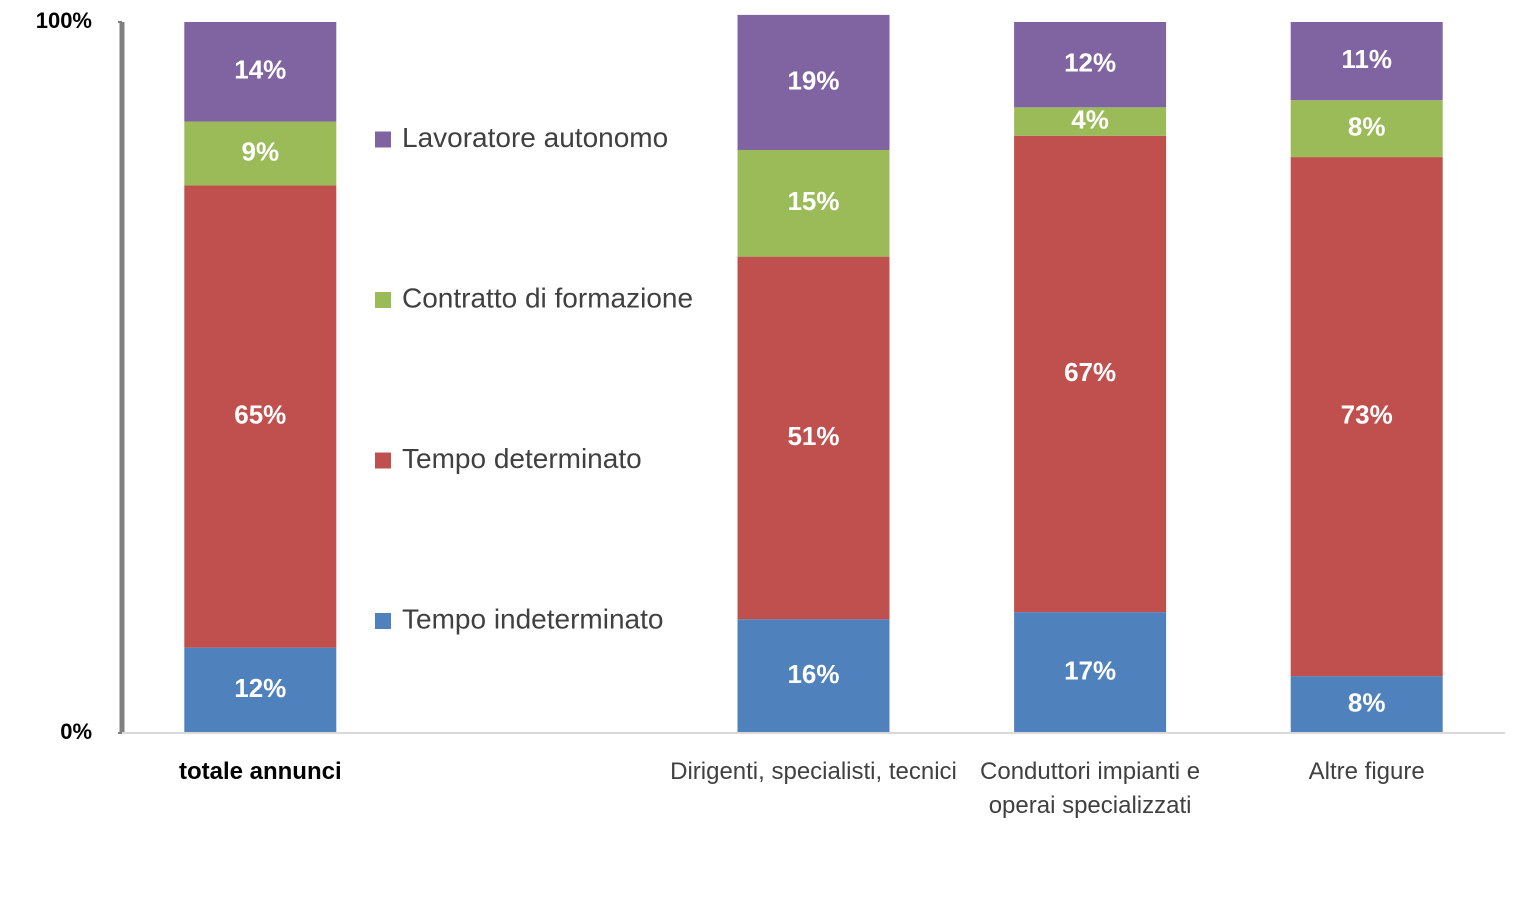 Image resolution: width=1514 pixels, height=914 pixels. Describe the element at coordinates (547, 297) in the screenshot. I see `legend-label: Contratto di formazione` at that location.